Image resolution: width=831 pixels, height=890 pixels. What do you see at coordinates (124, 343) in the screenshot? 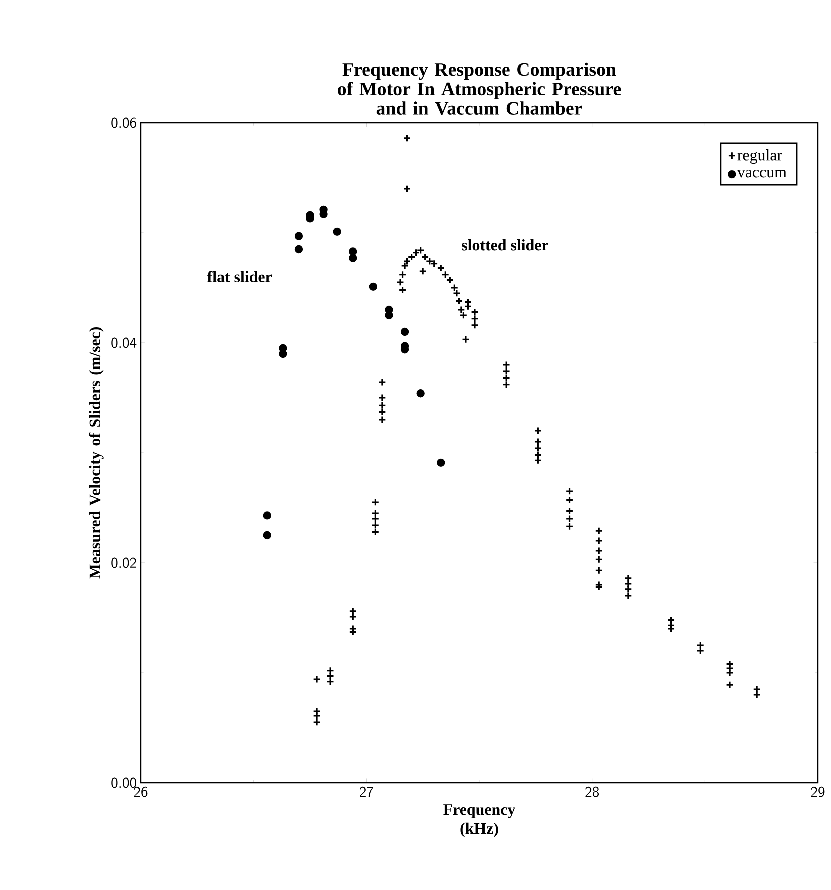
I see `y-tick-label: 0.04` at bounding box center [124, 343].